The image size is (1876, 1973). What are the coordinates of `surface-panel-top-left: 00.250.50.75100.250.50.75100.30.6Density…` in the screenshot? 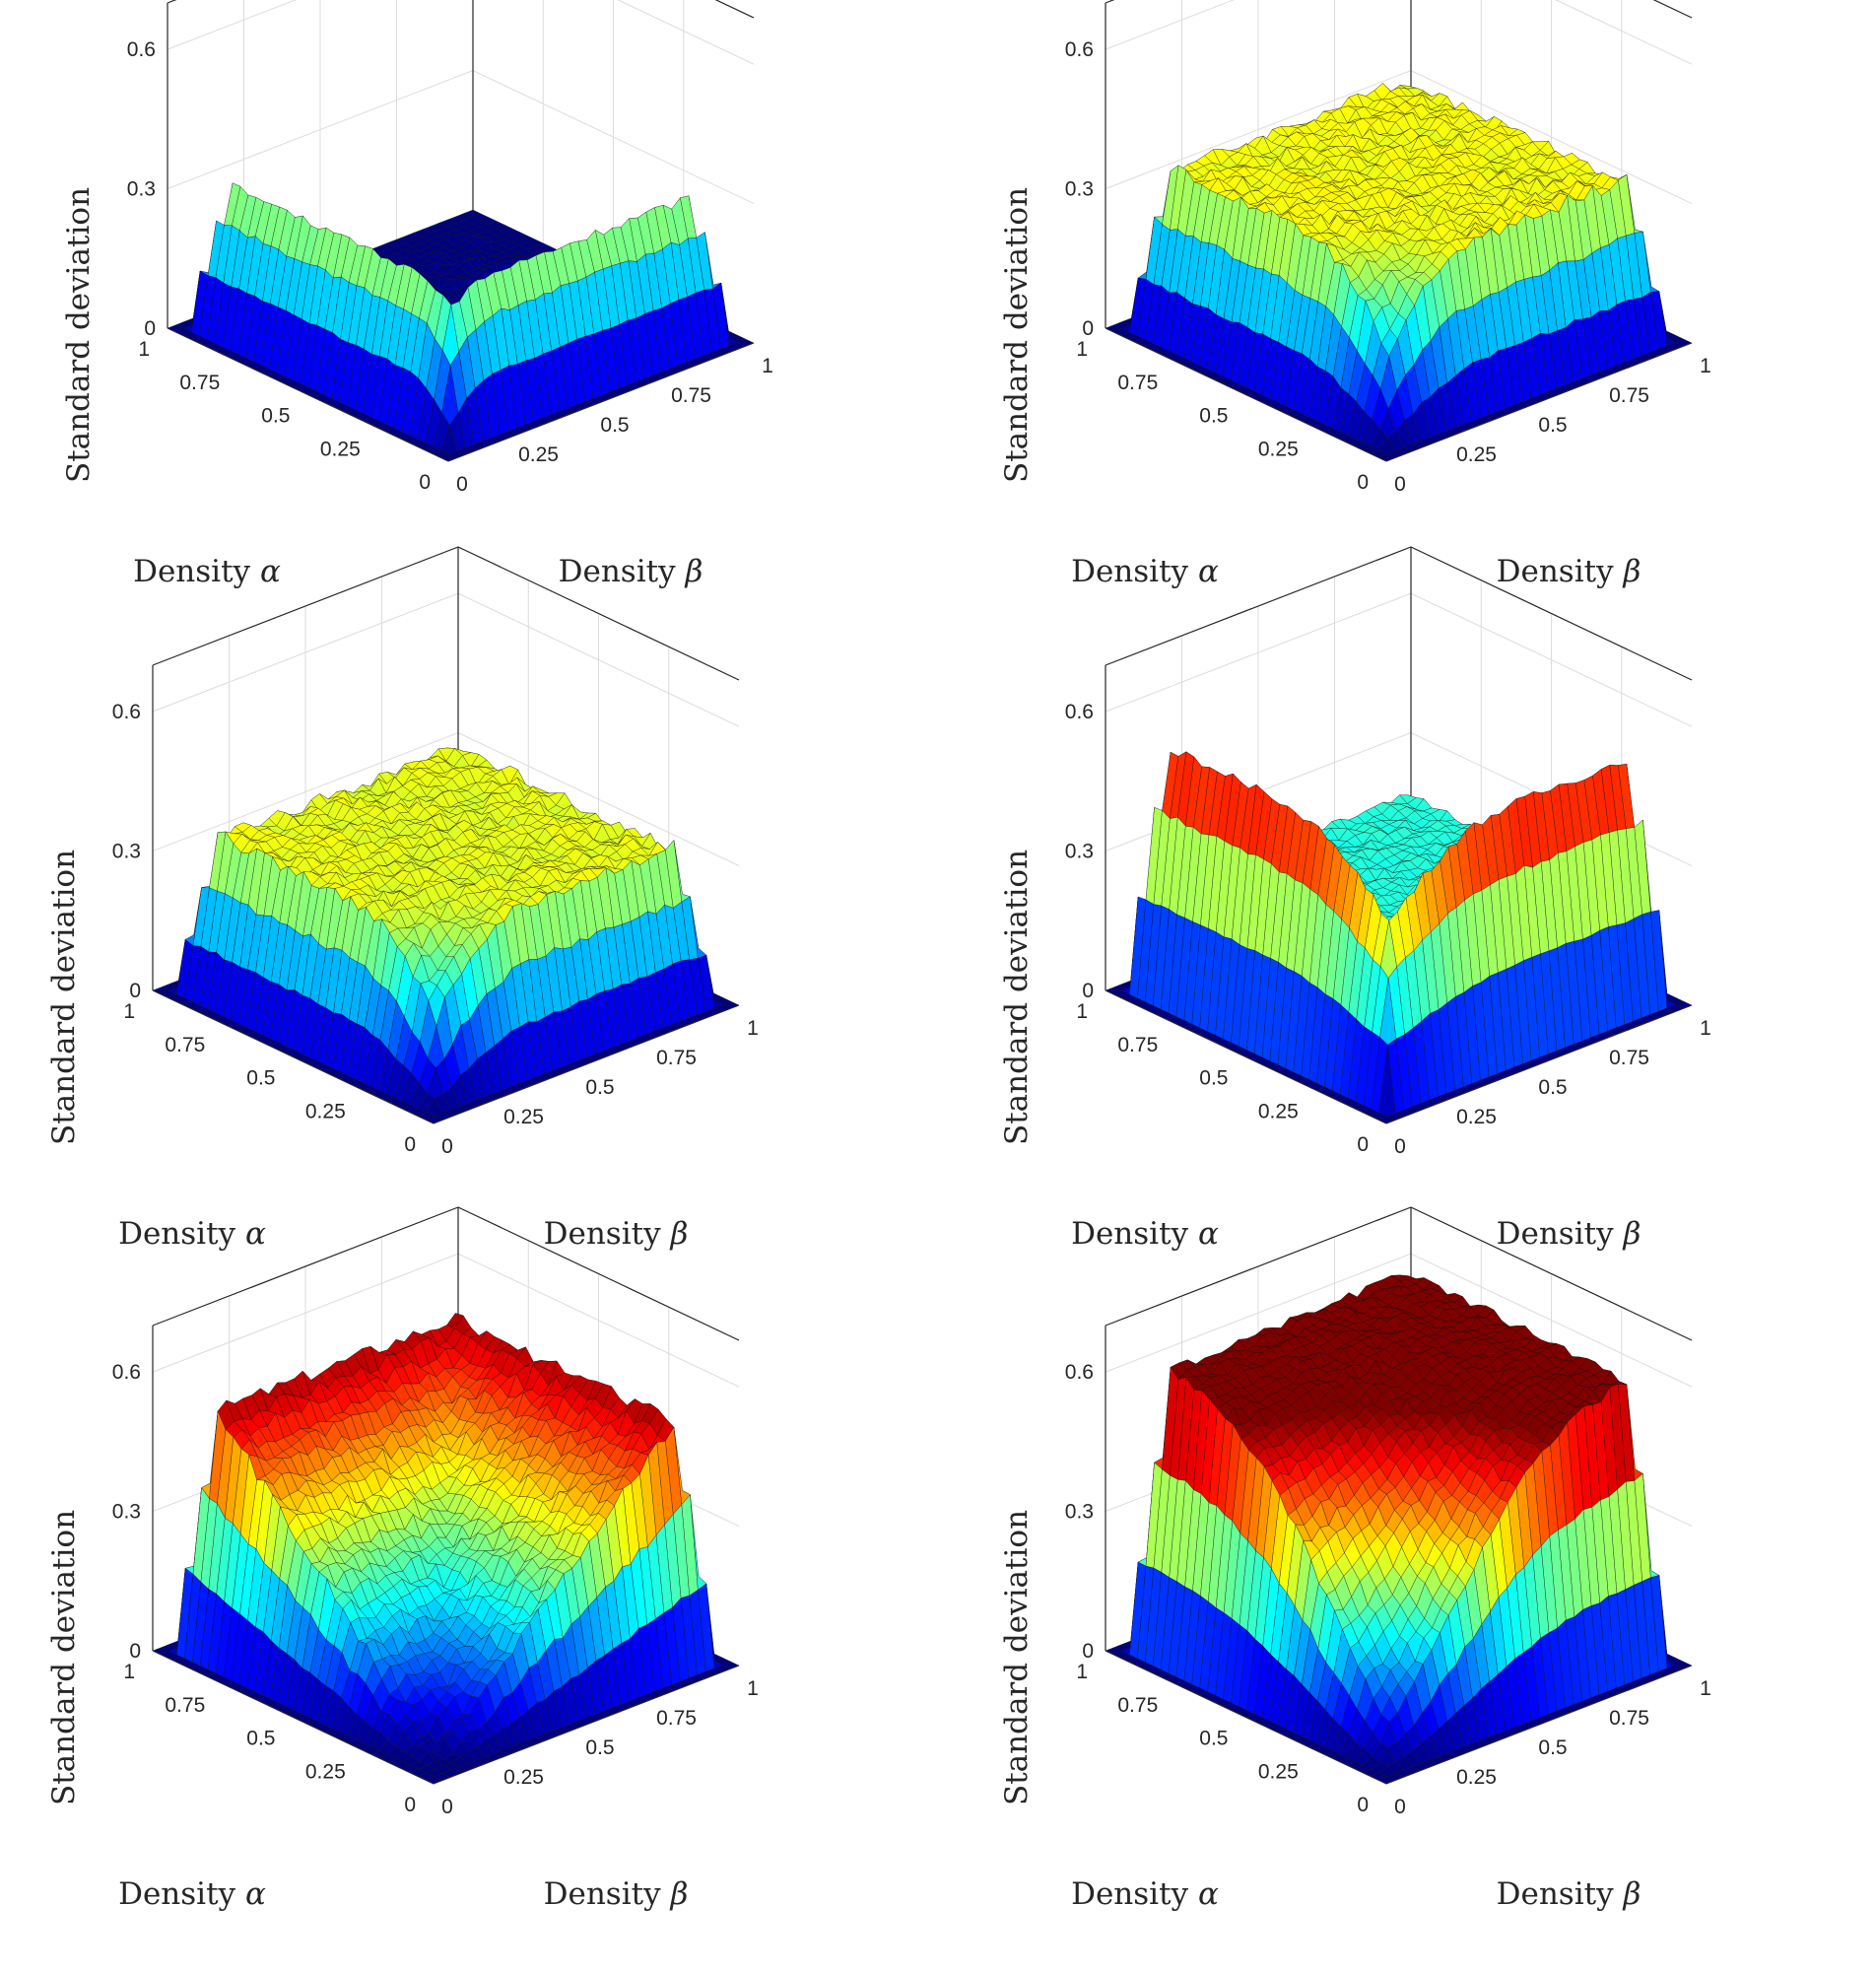 It's located at (483, 335).